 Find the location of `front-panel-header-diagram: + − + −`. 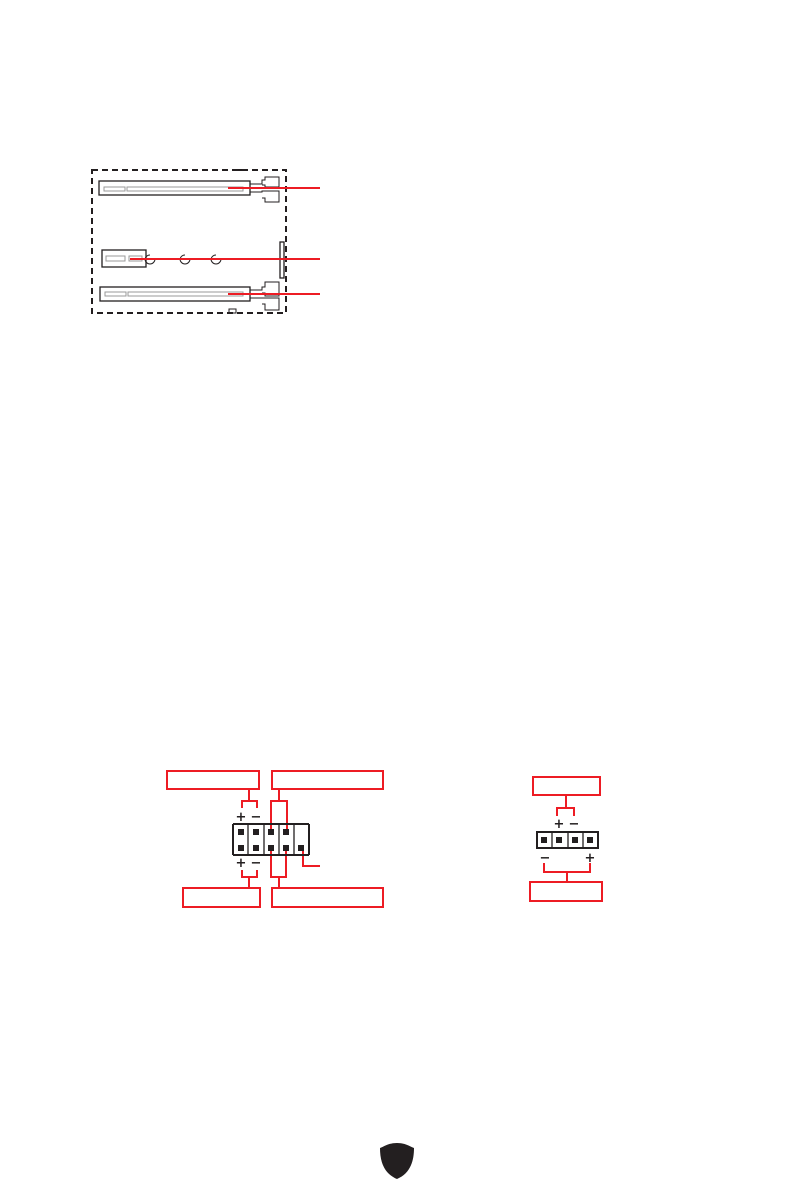

front-panel-header-diagram: + − + − is located at coordinates (275, 839).